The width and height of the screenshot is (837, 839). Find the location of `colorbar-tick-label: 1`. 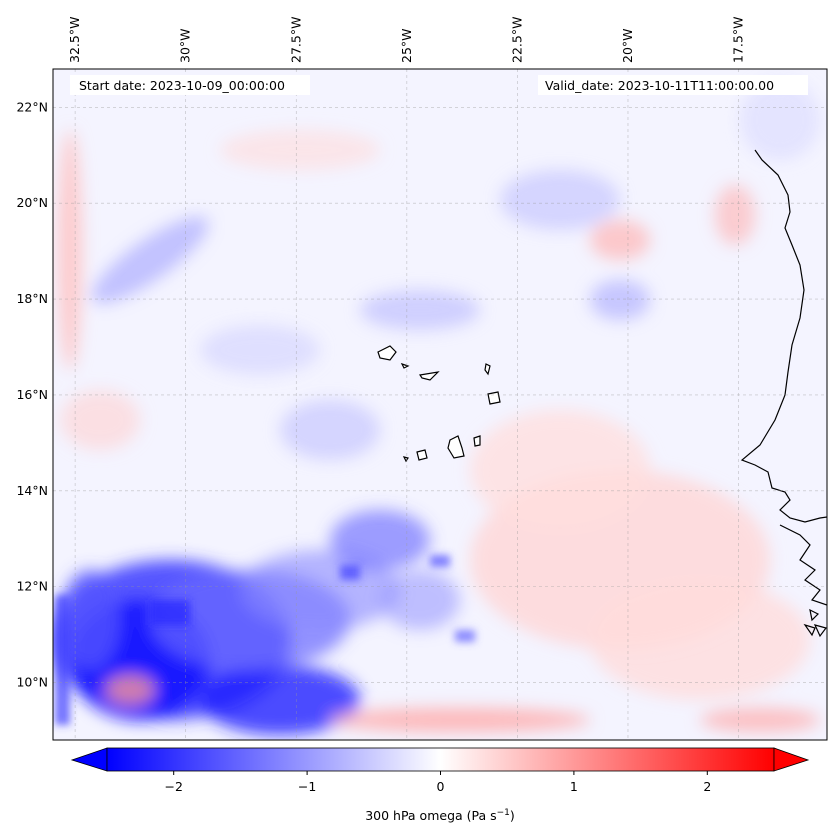

colorbar-tick-label: 1 is located at coordinates (574, 786).